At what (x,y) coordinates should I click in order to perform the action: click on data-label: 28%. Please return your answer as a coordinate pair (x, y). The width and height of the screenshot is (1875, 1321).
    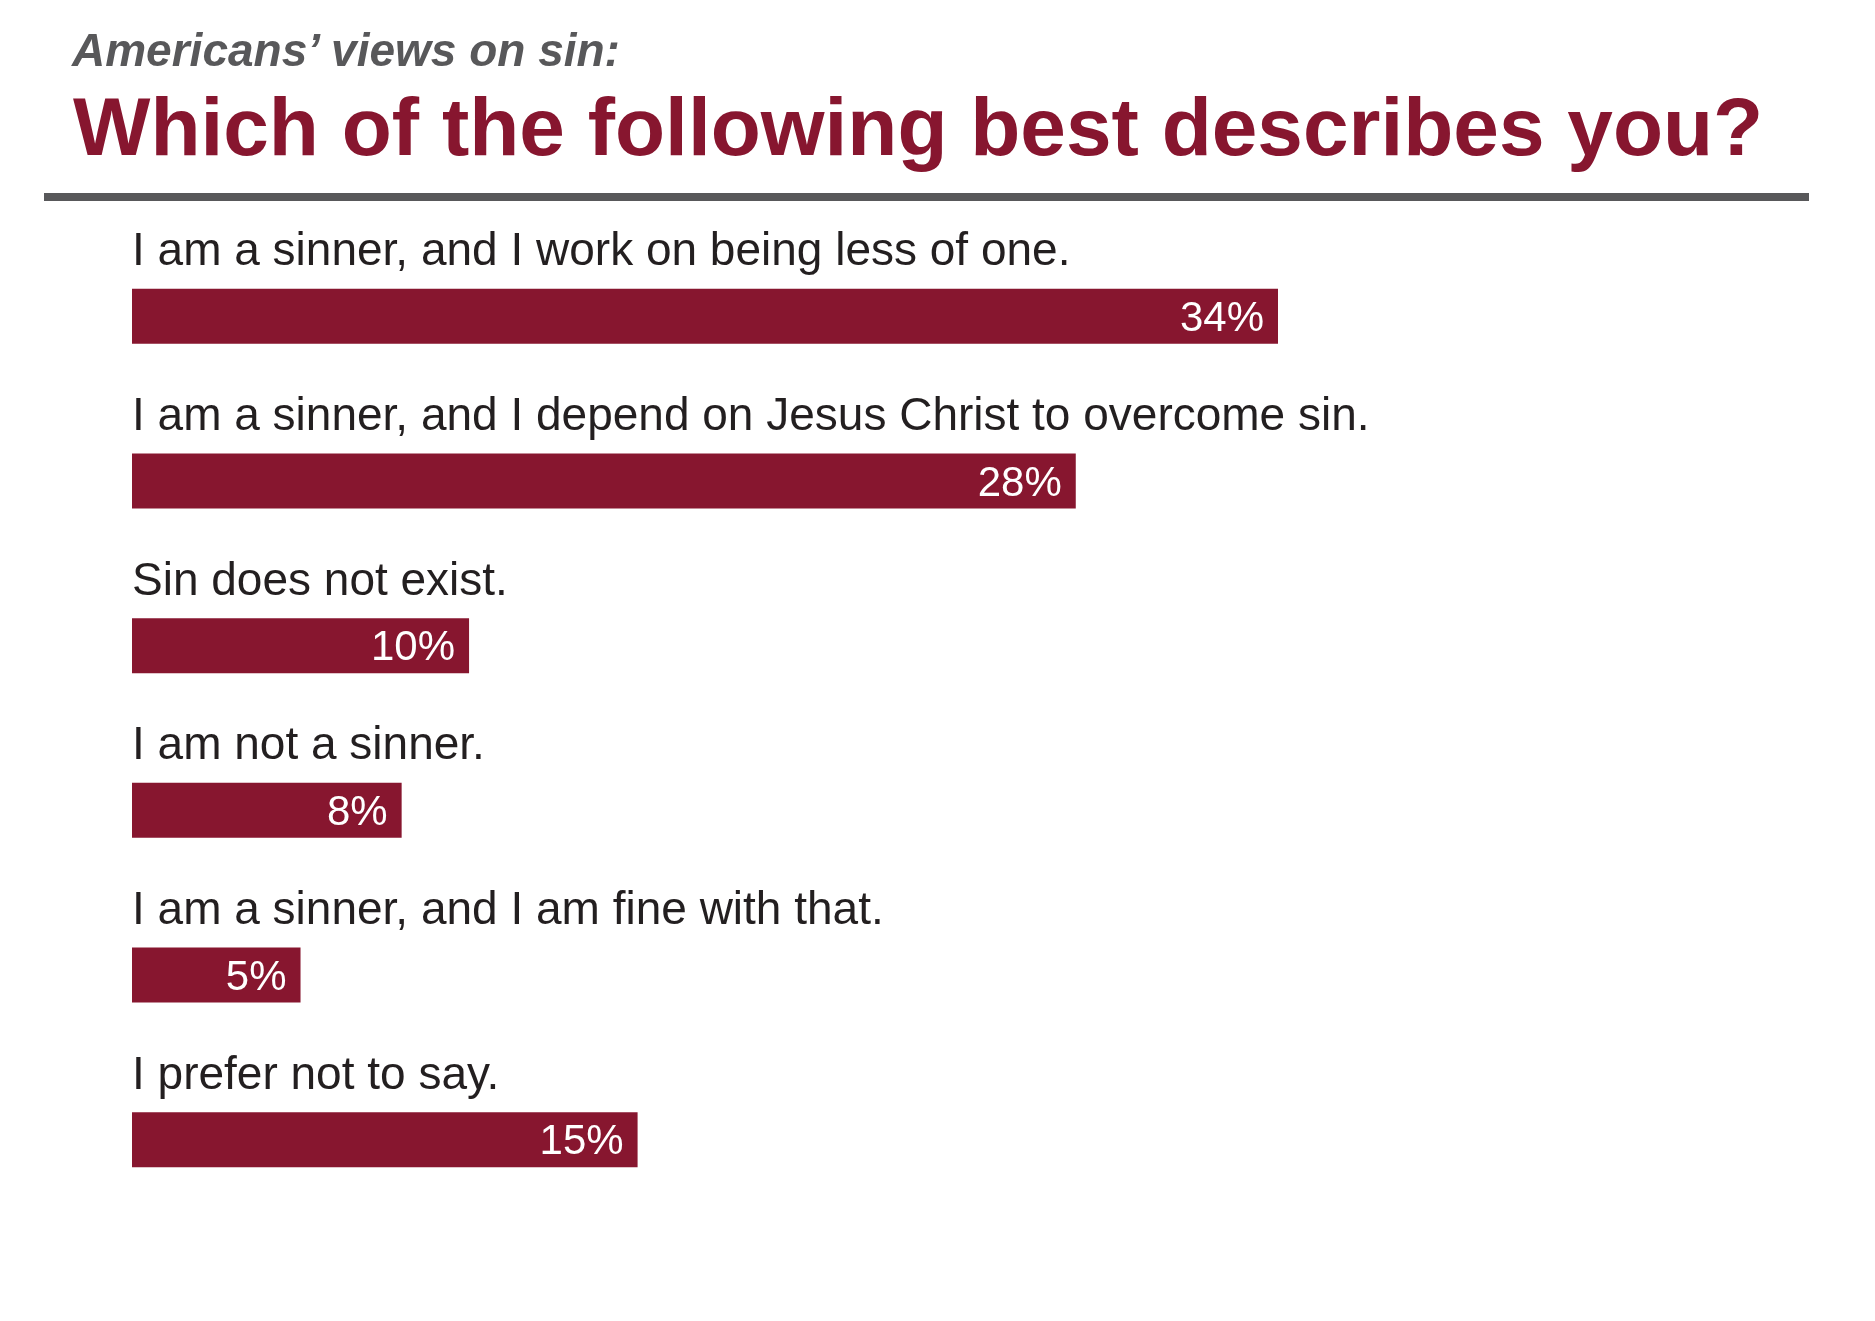
    Looking at the image, I should click on (1019, 481).